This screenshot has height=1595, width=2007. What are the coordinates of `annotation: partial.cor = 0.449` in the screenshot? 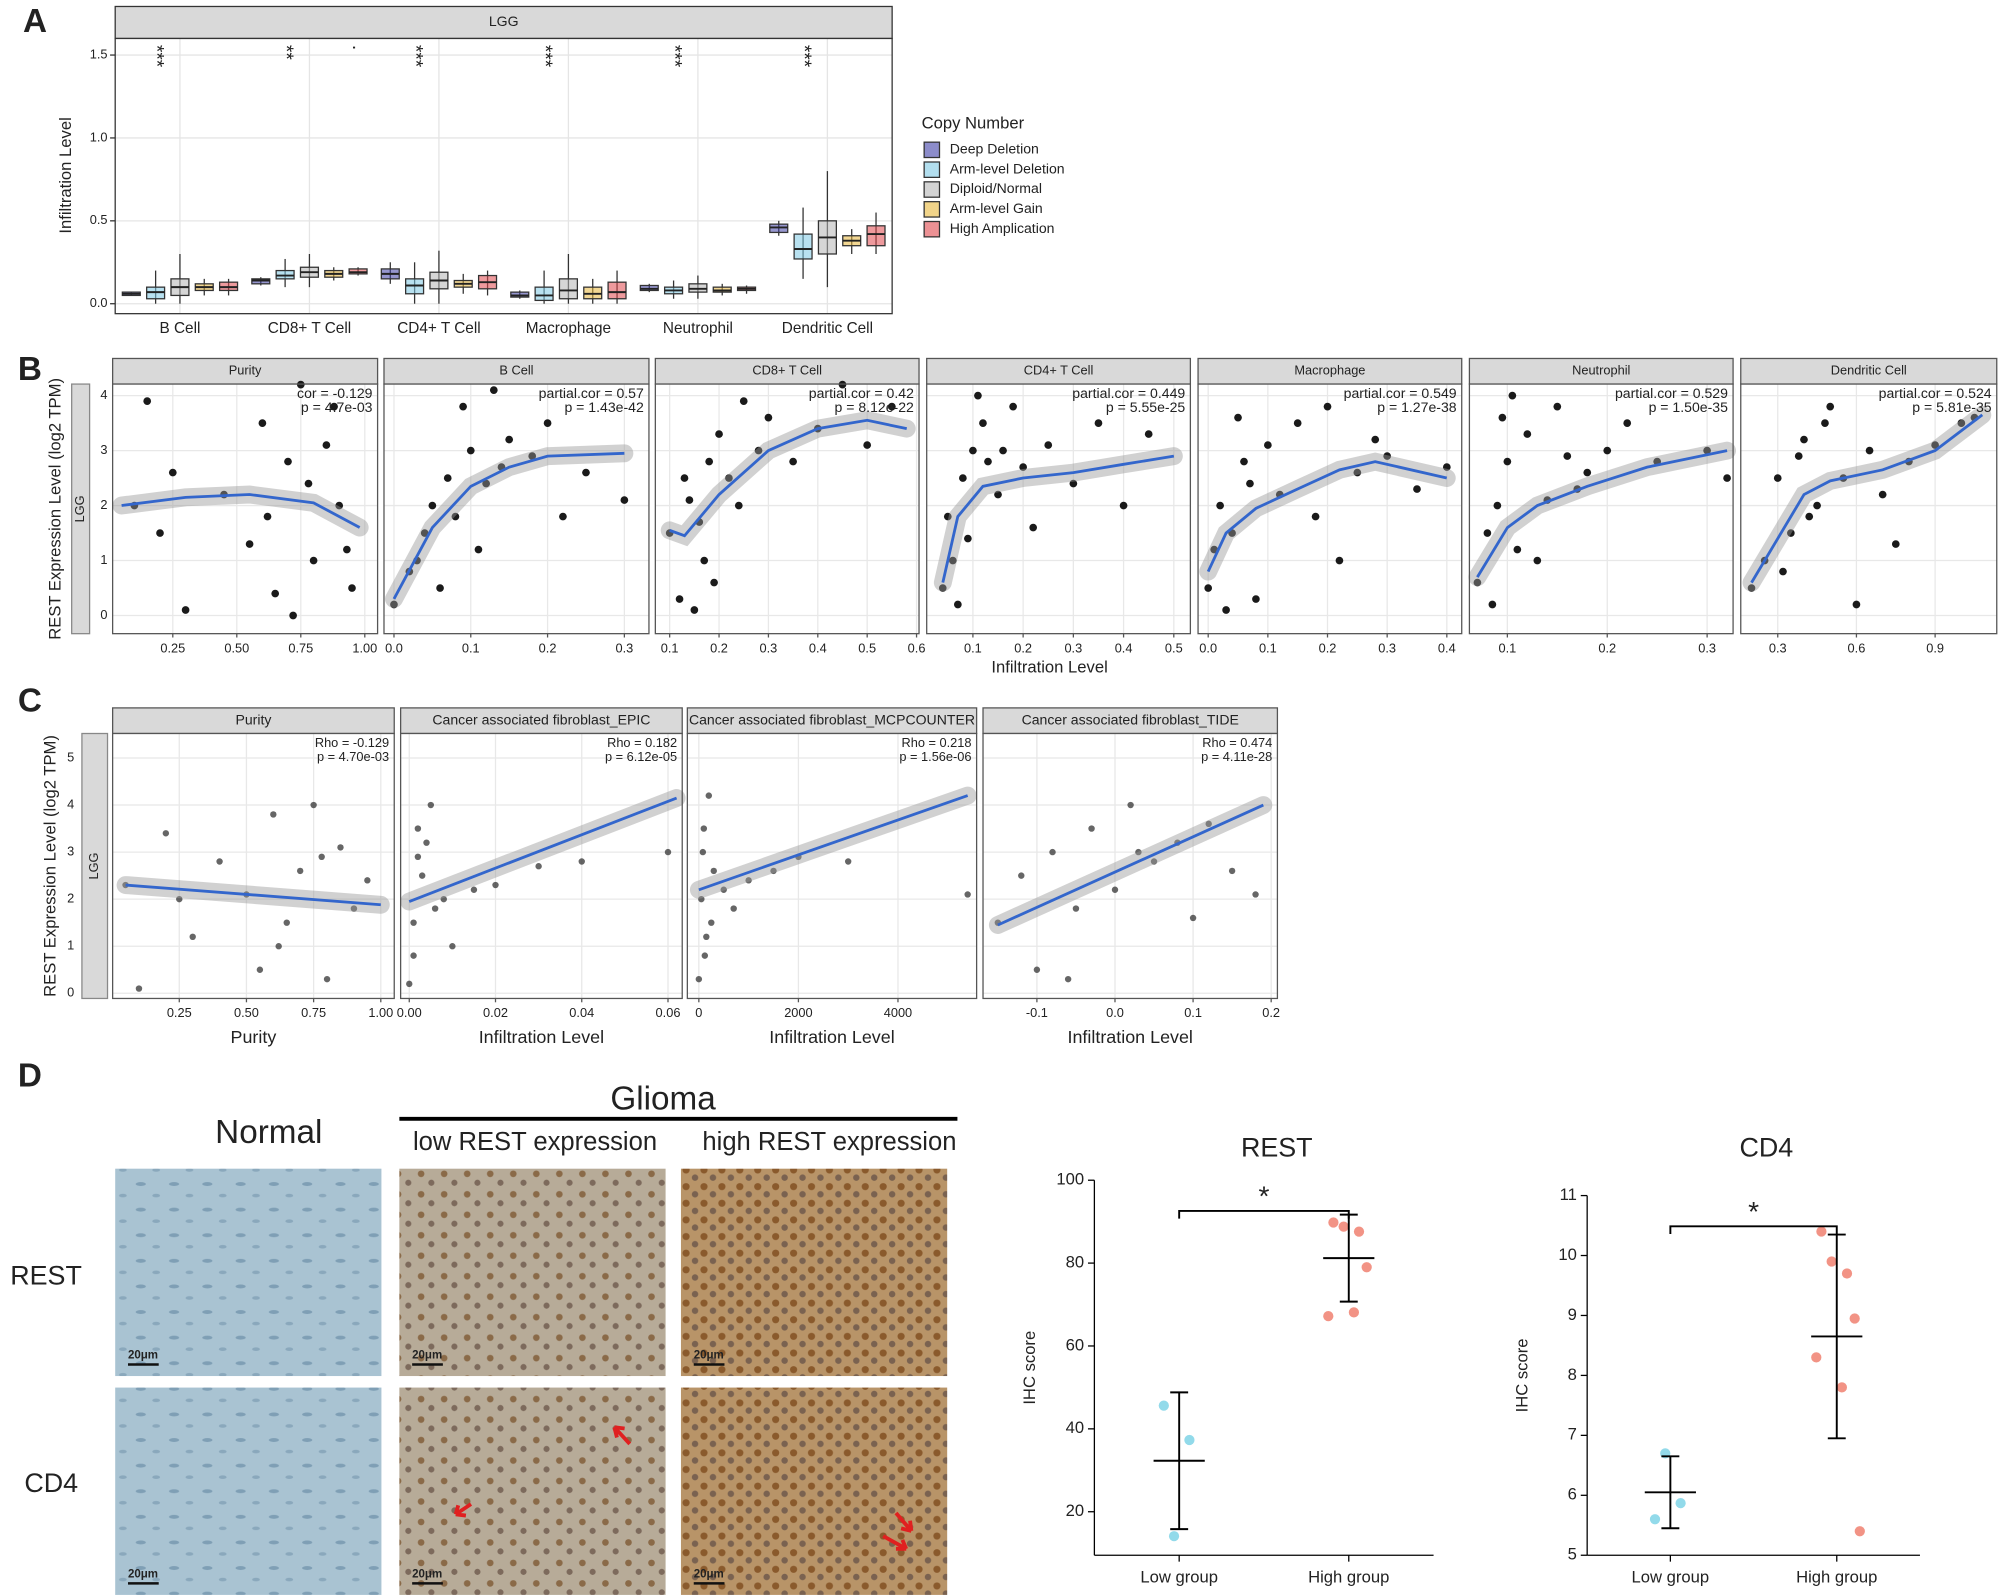 It's located at (1128, 393).